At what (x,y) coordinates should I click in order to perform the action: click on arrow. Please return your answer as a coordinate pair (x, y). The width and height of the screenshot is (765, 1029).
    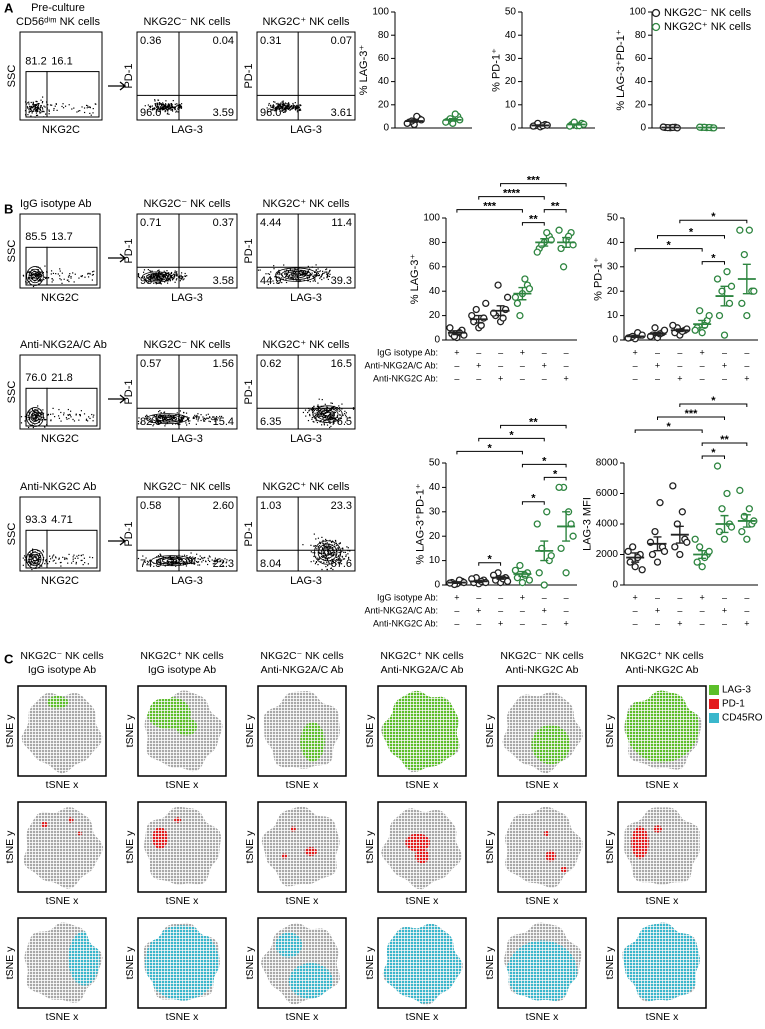
    Looking at the image, I should click on (117, 86).